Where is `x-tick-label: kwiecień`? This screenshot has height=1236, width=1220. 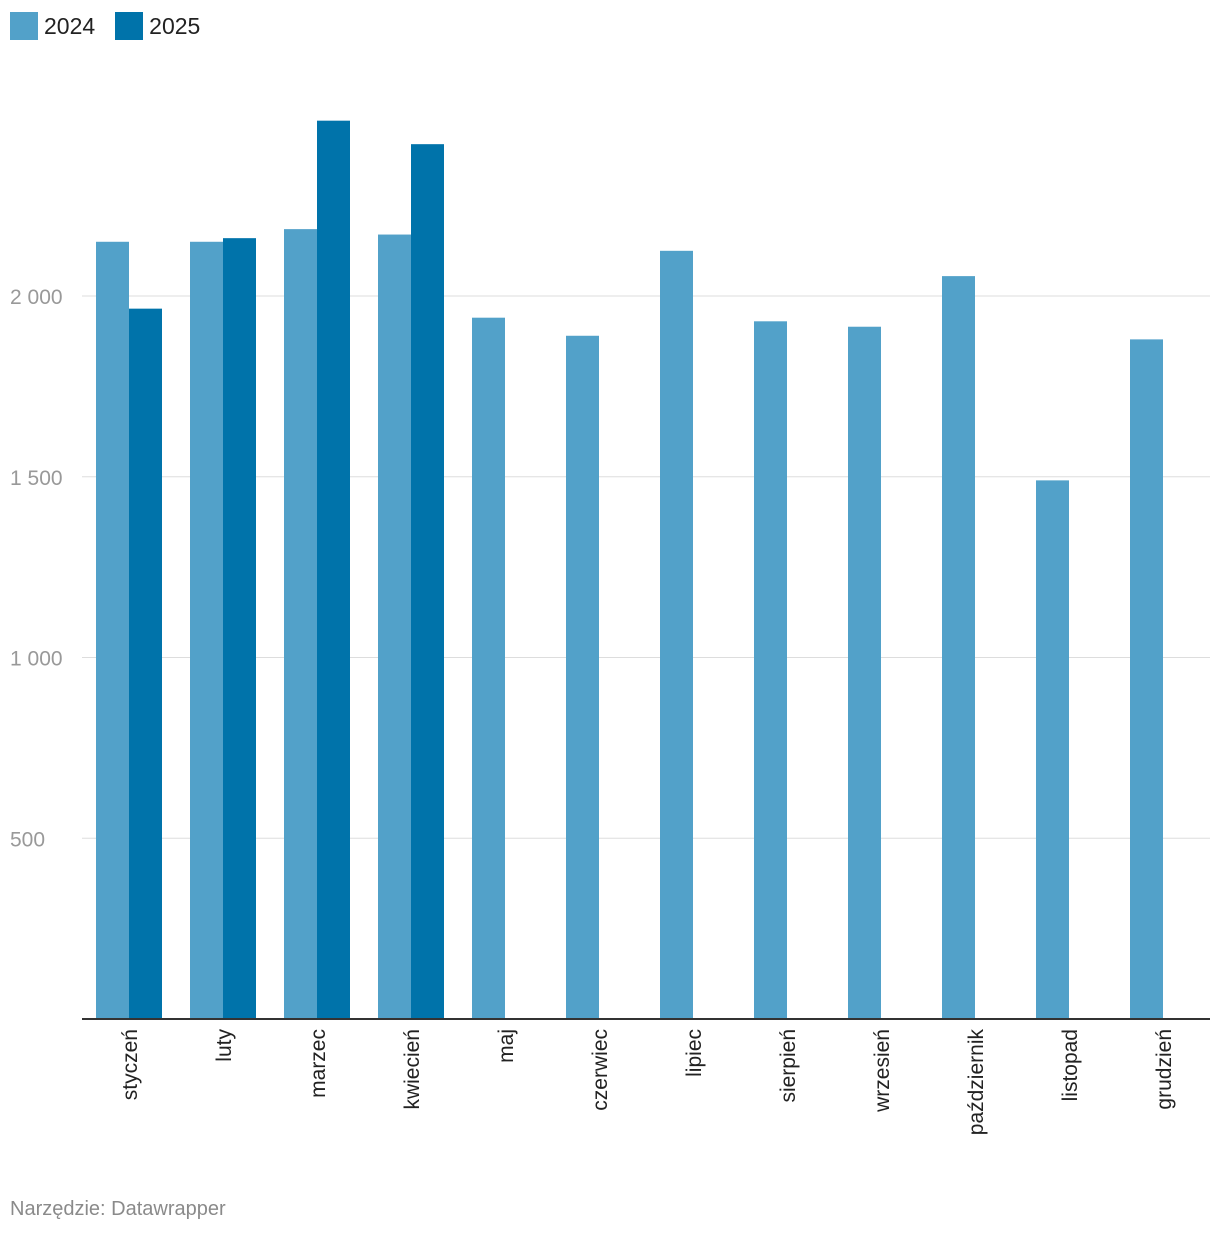 x-tick-label: kwiecień is located at coordinates (412, 1069).